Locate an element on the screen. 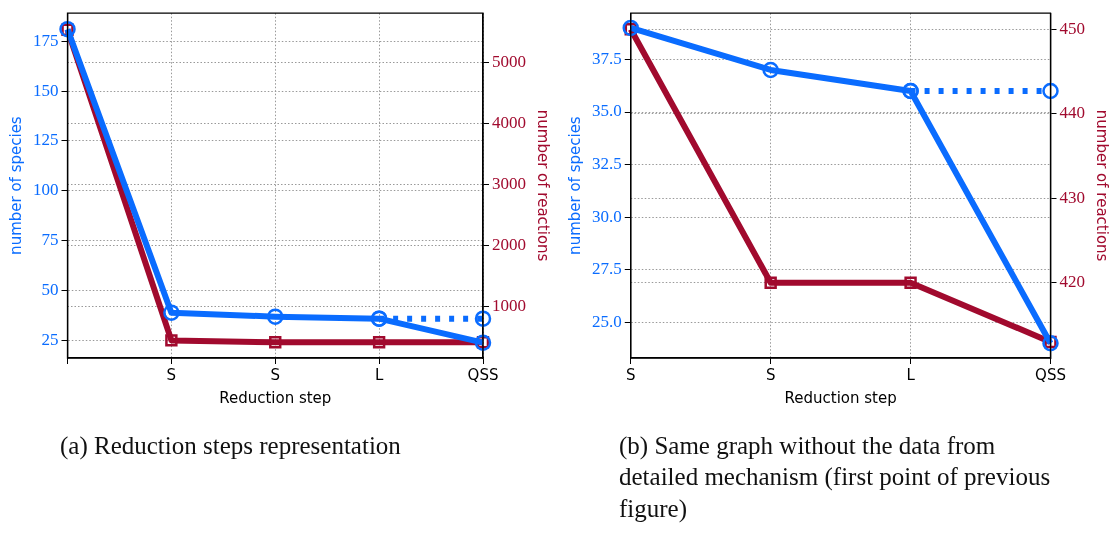 This screenshot has width=1118, height=540. y-tick-label: 75 is located at coordinates (50, 240).